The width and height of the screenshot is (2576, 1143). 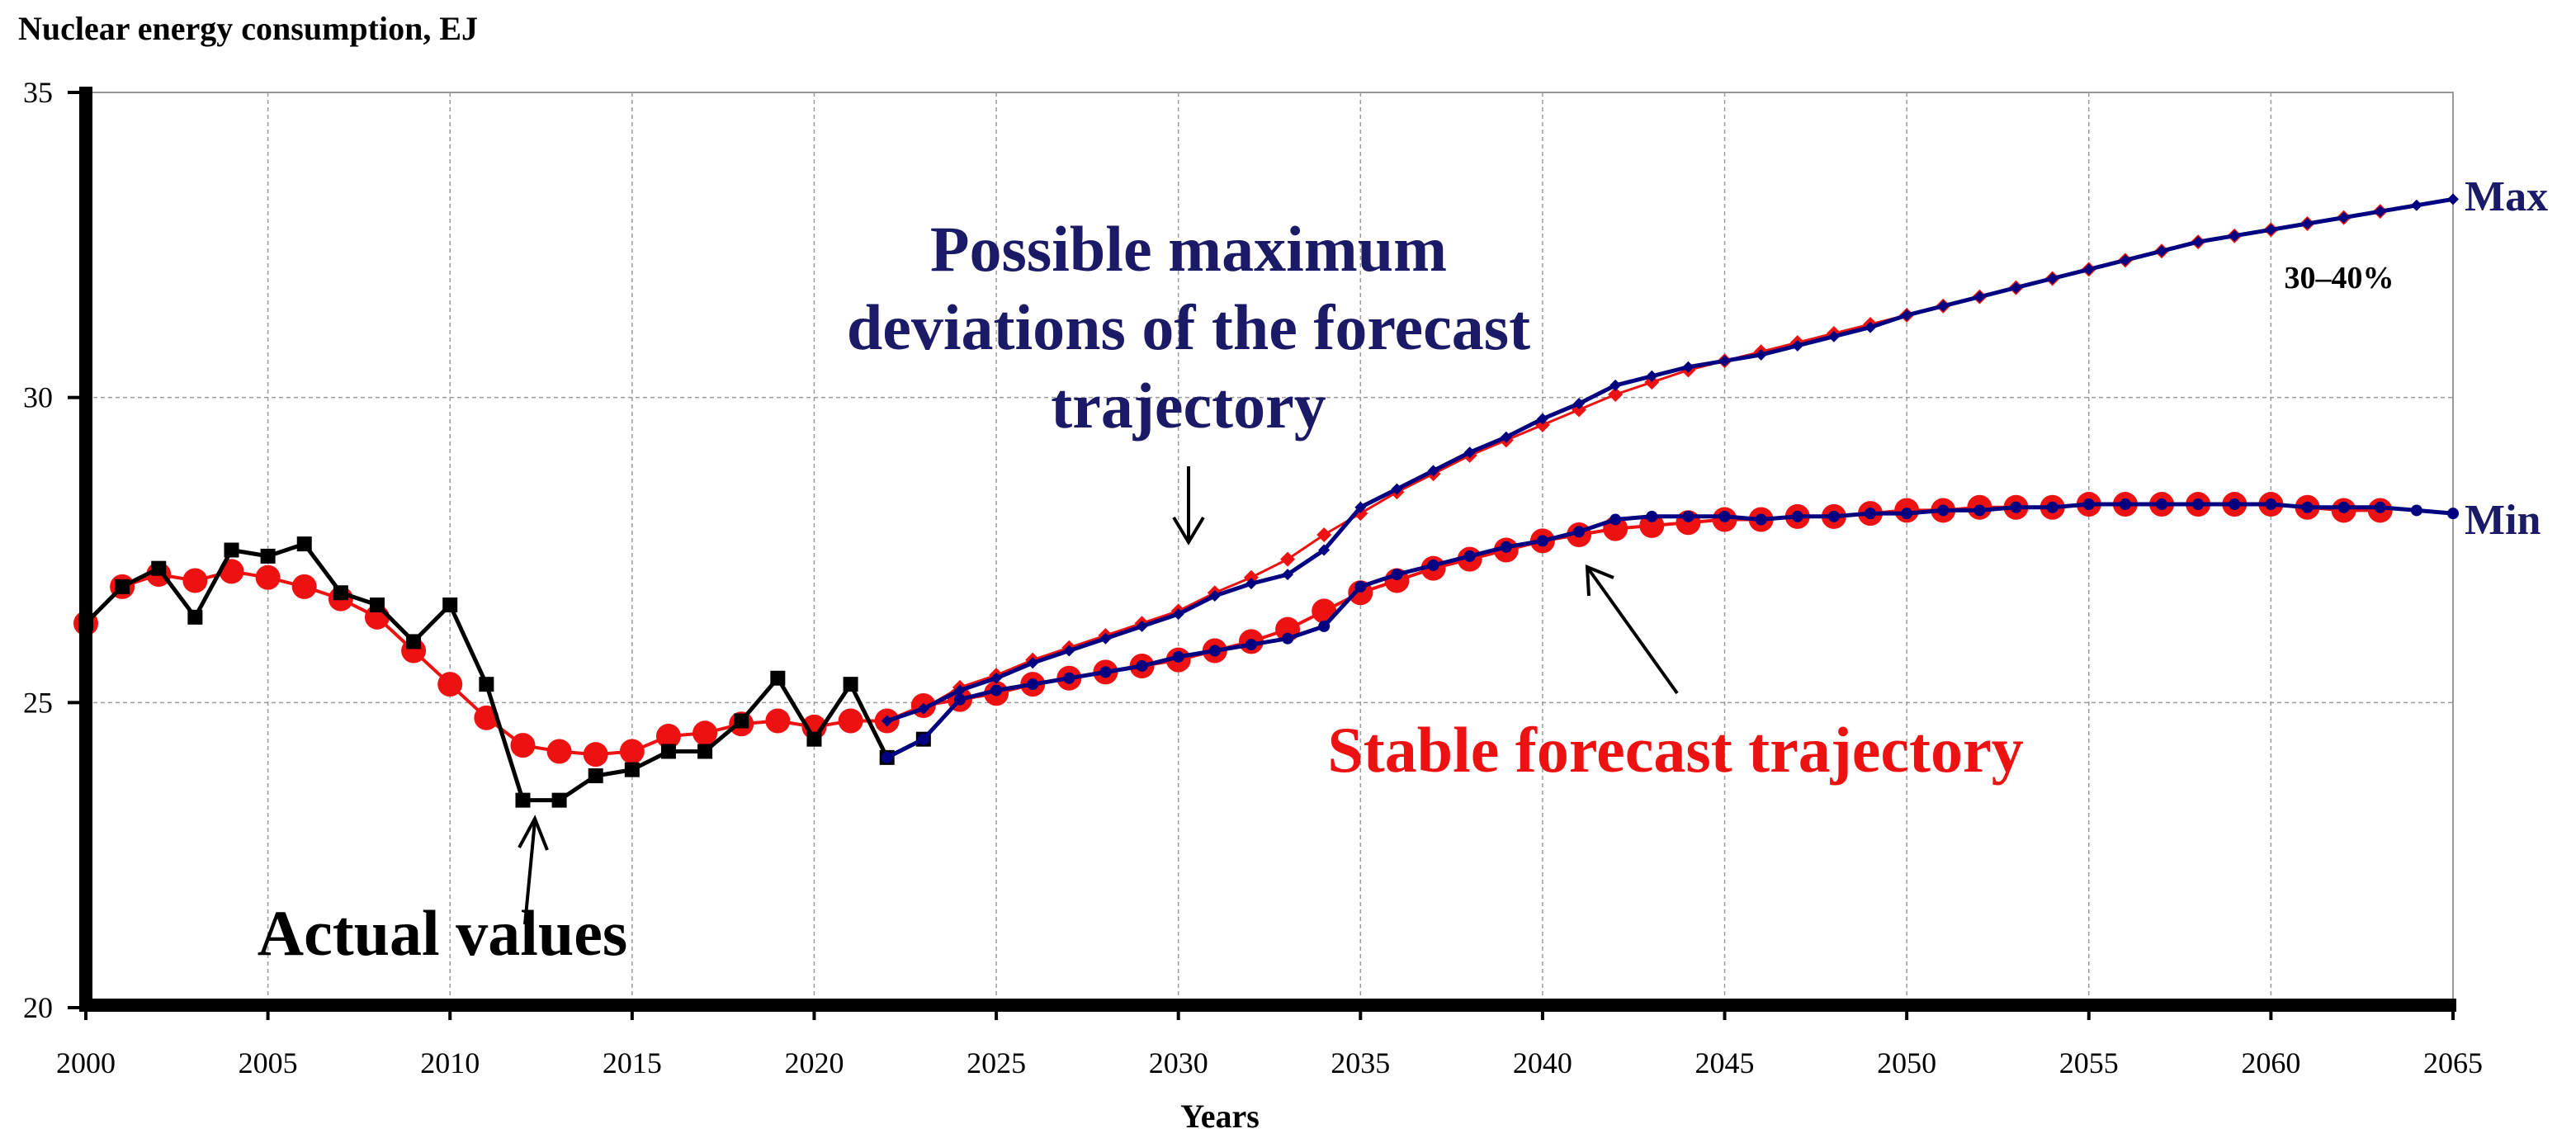 I want to click on point-max-deviation-2047, so click(x=1797, y=345).